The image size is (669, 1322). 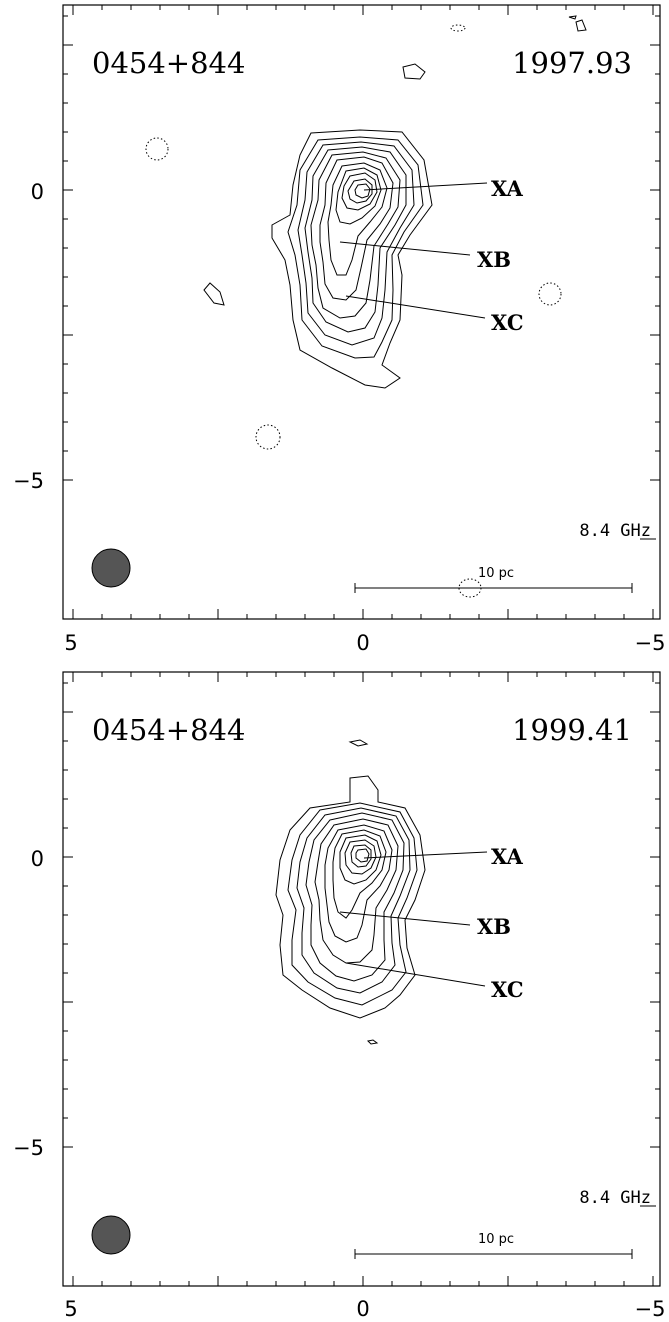 I want to click on epoch-label: 1997.93, so click(x=572, y=63).